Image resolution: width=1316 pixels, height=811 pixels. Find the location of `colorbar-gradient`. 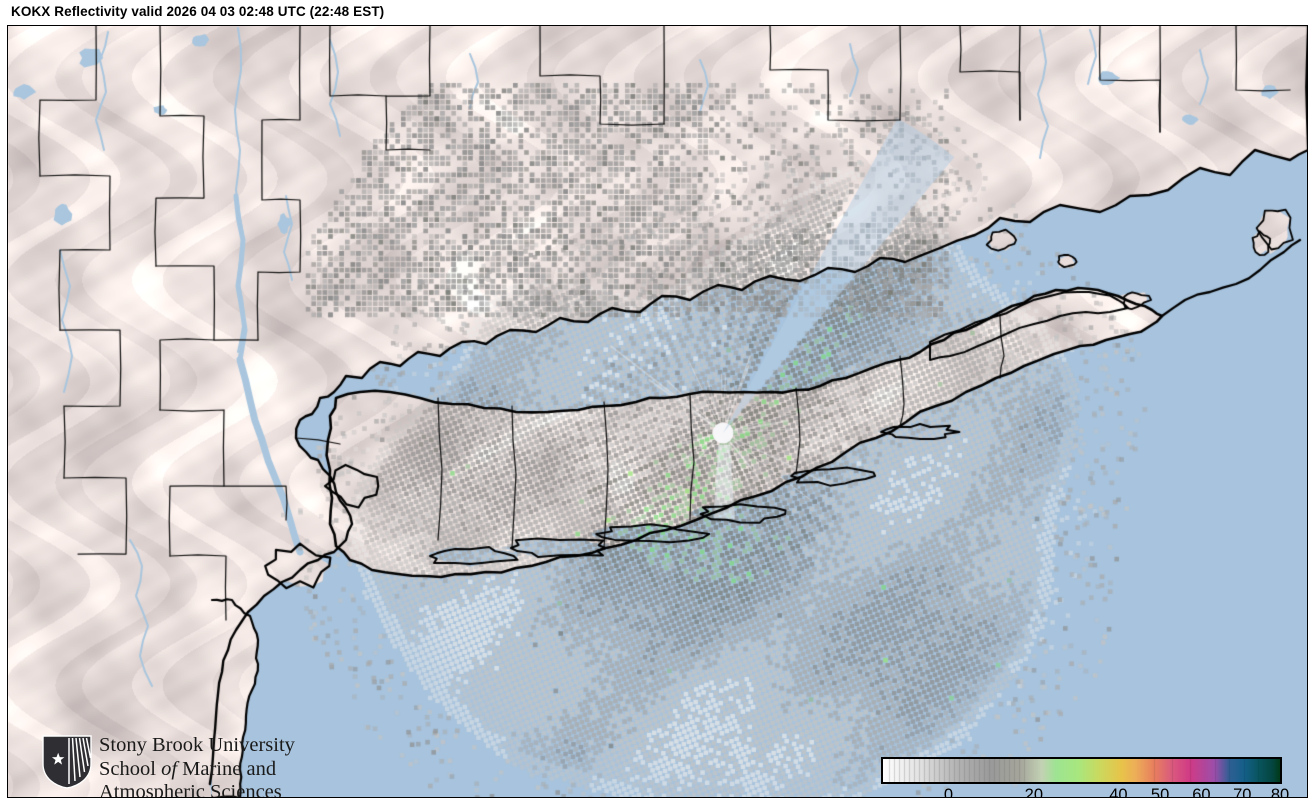

colorbar-gradient is located at coordinates (1081, 770).